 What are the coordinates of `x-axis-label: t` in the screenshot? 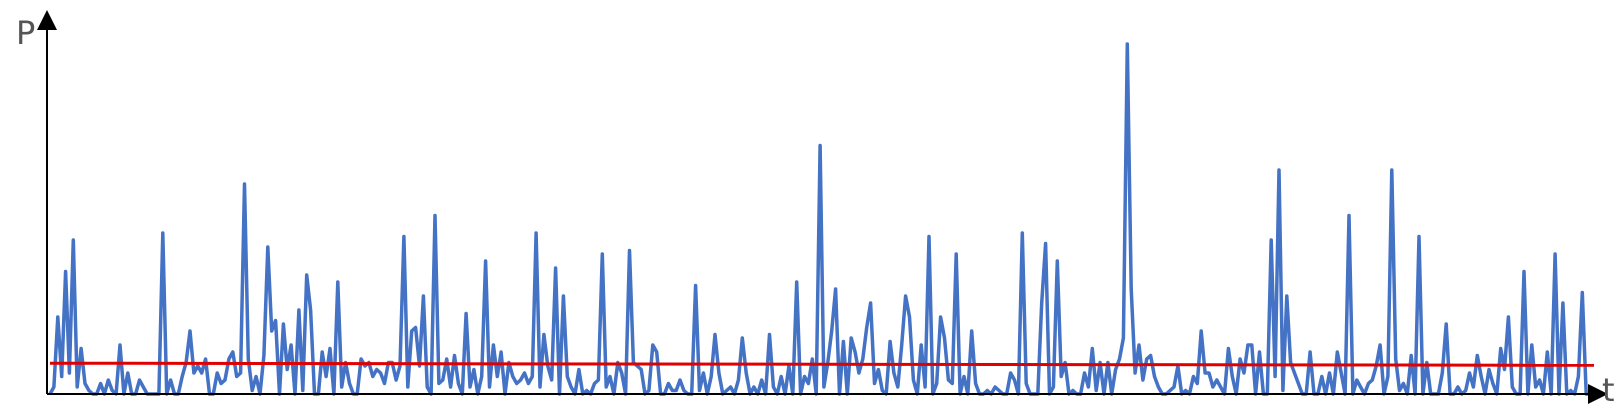 It's located at (1608, 390).